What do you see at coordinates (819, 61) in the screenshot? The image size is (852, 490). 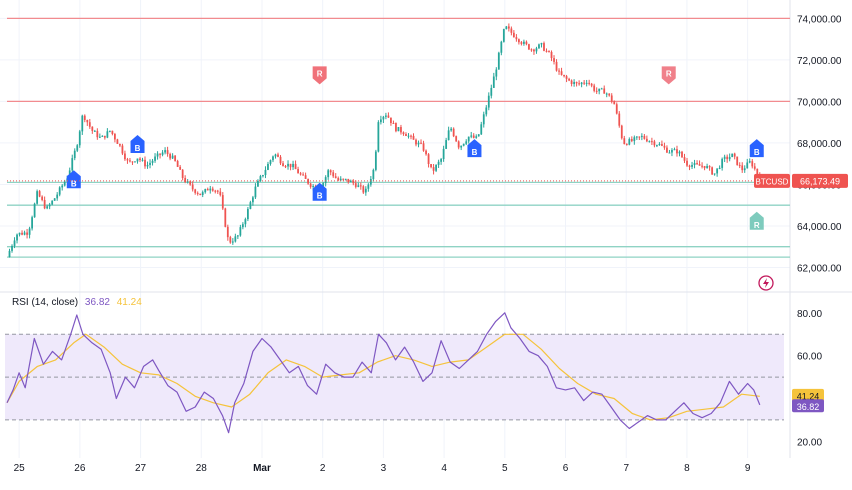 I see `price-tick-label: 72,000.00` at bounding box center [819, 61].